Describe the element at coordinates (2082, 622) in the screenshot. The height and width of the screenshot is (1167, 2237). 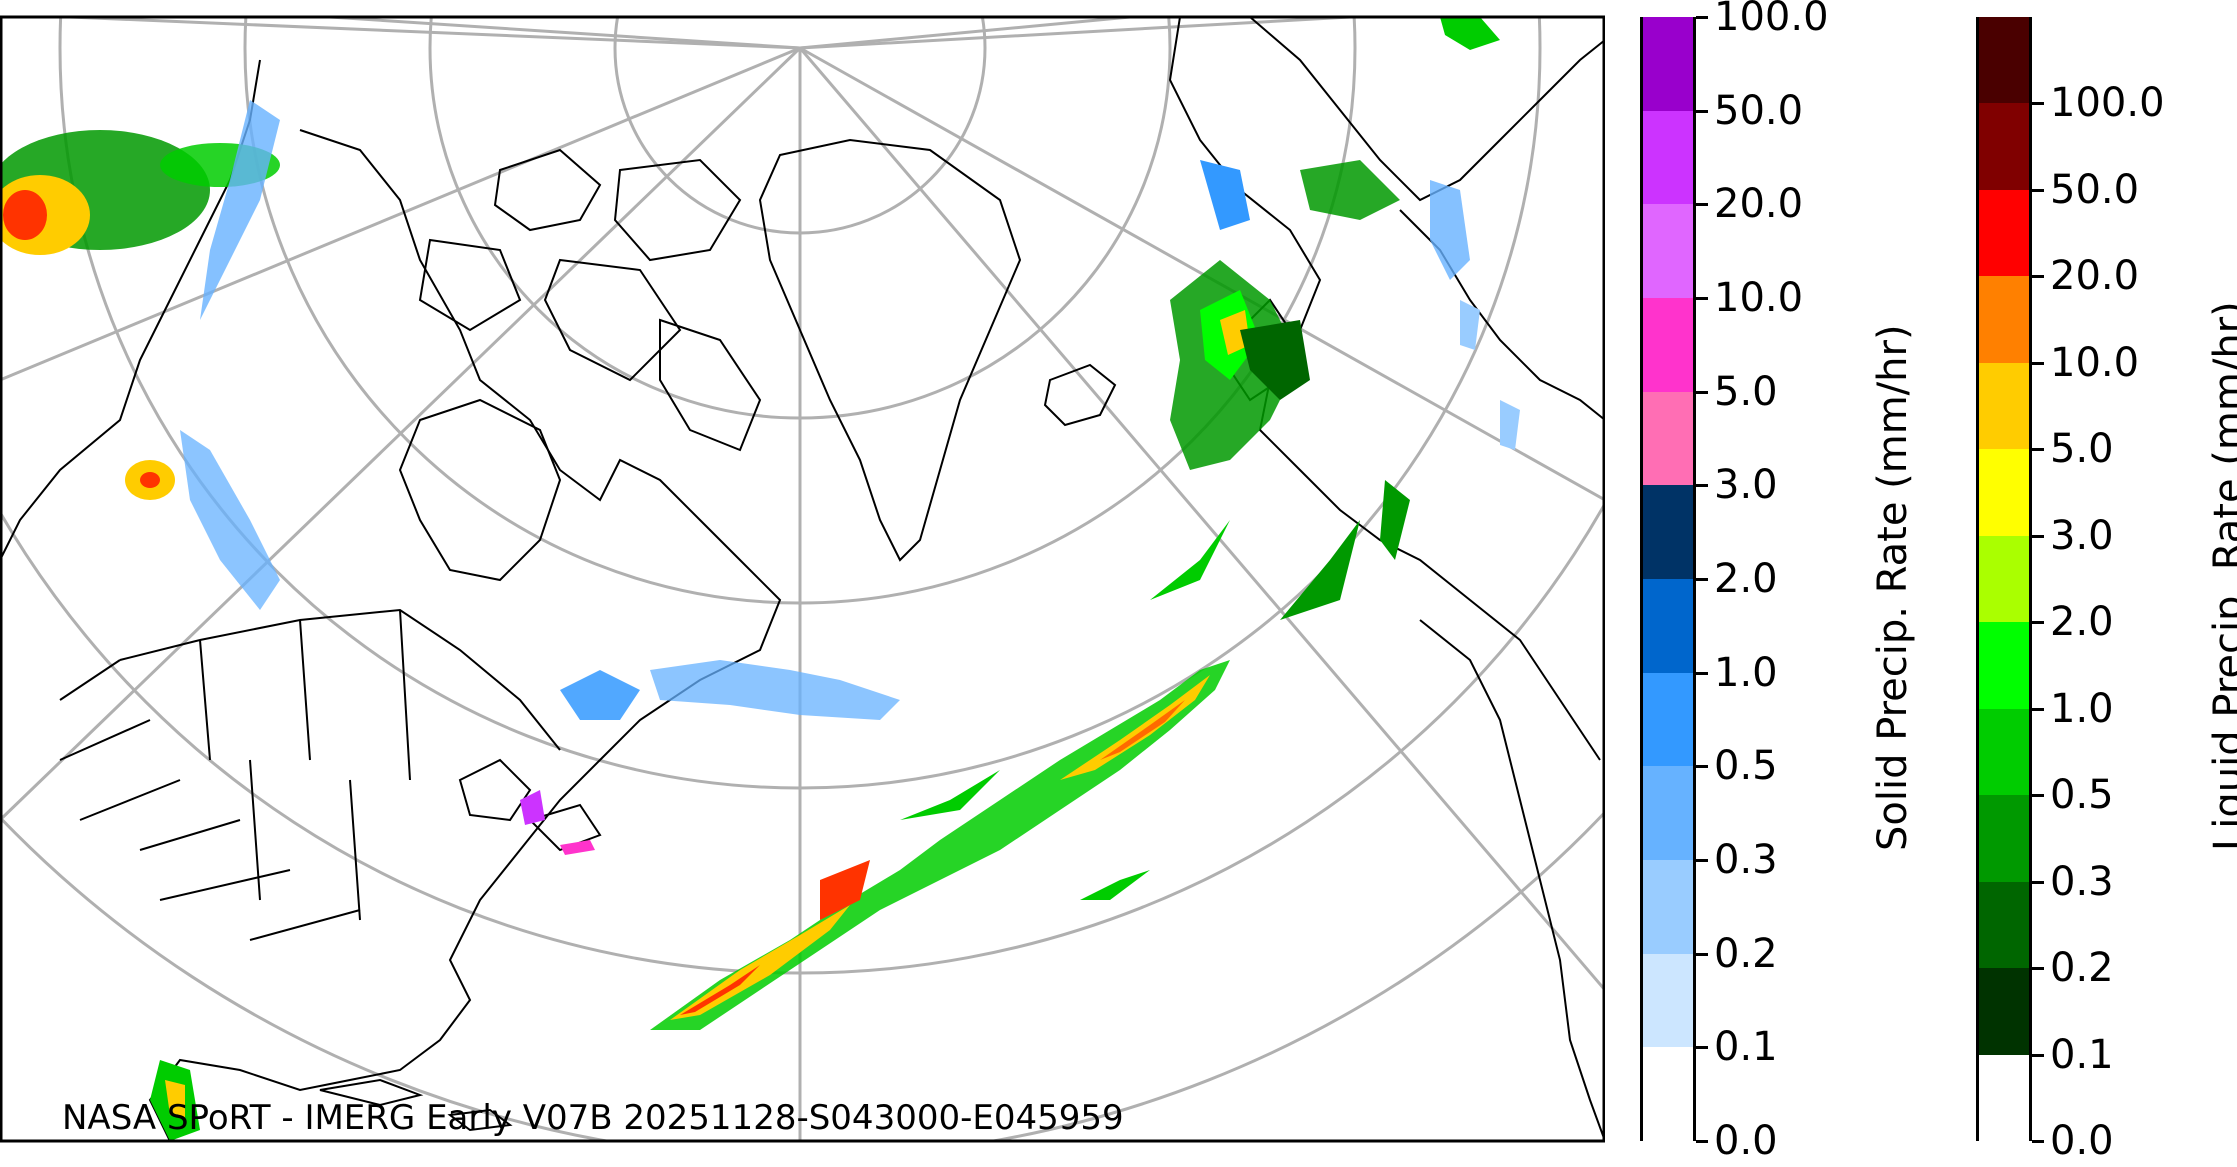
I see `liquid-colorbar-tick-label: 2.0` at that location.